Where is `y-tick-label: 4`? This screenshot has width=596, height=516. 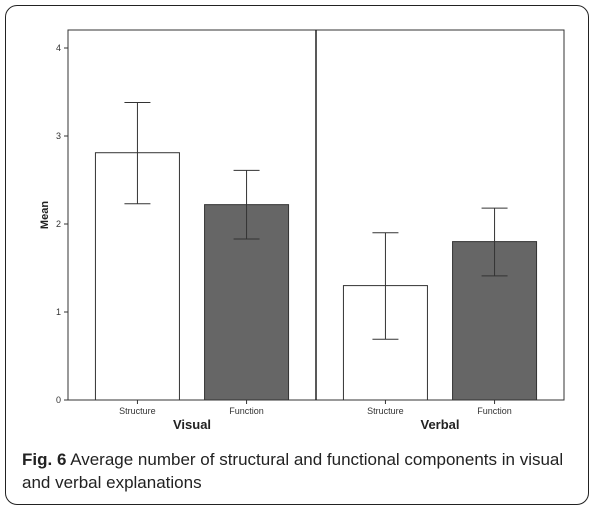
y-tick-label: 4 is located at coordinates (58, 48).